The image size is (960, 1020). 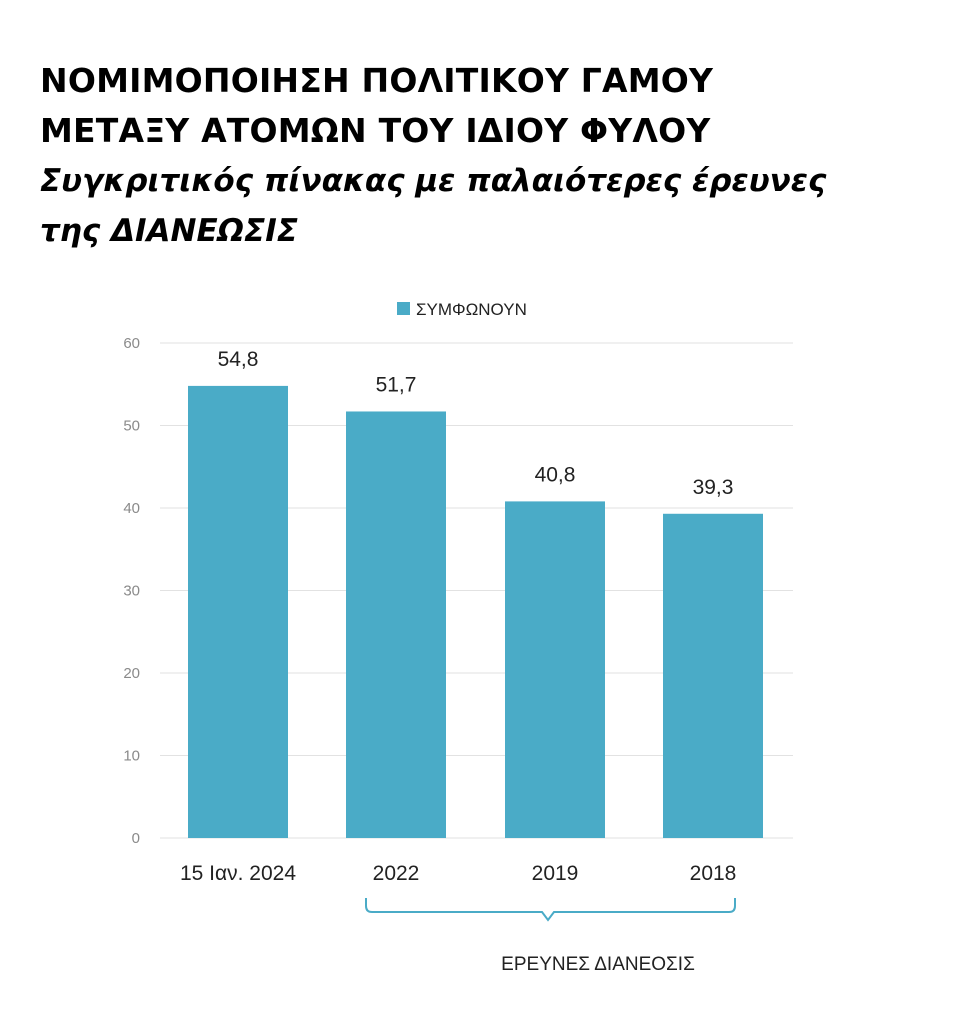 I want to click on chart-title-line-1: ΝΟΜΙΜΟΠΟΙΗΣΗ ΠΟΛΙΤΙΚΟΥ ΓΑΜΟΥ, so click(x=377, y=80).